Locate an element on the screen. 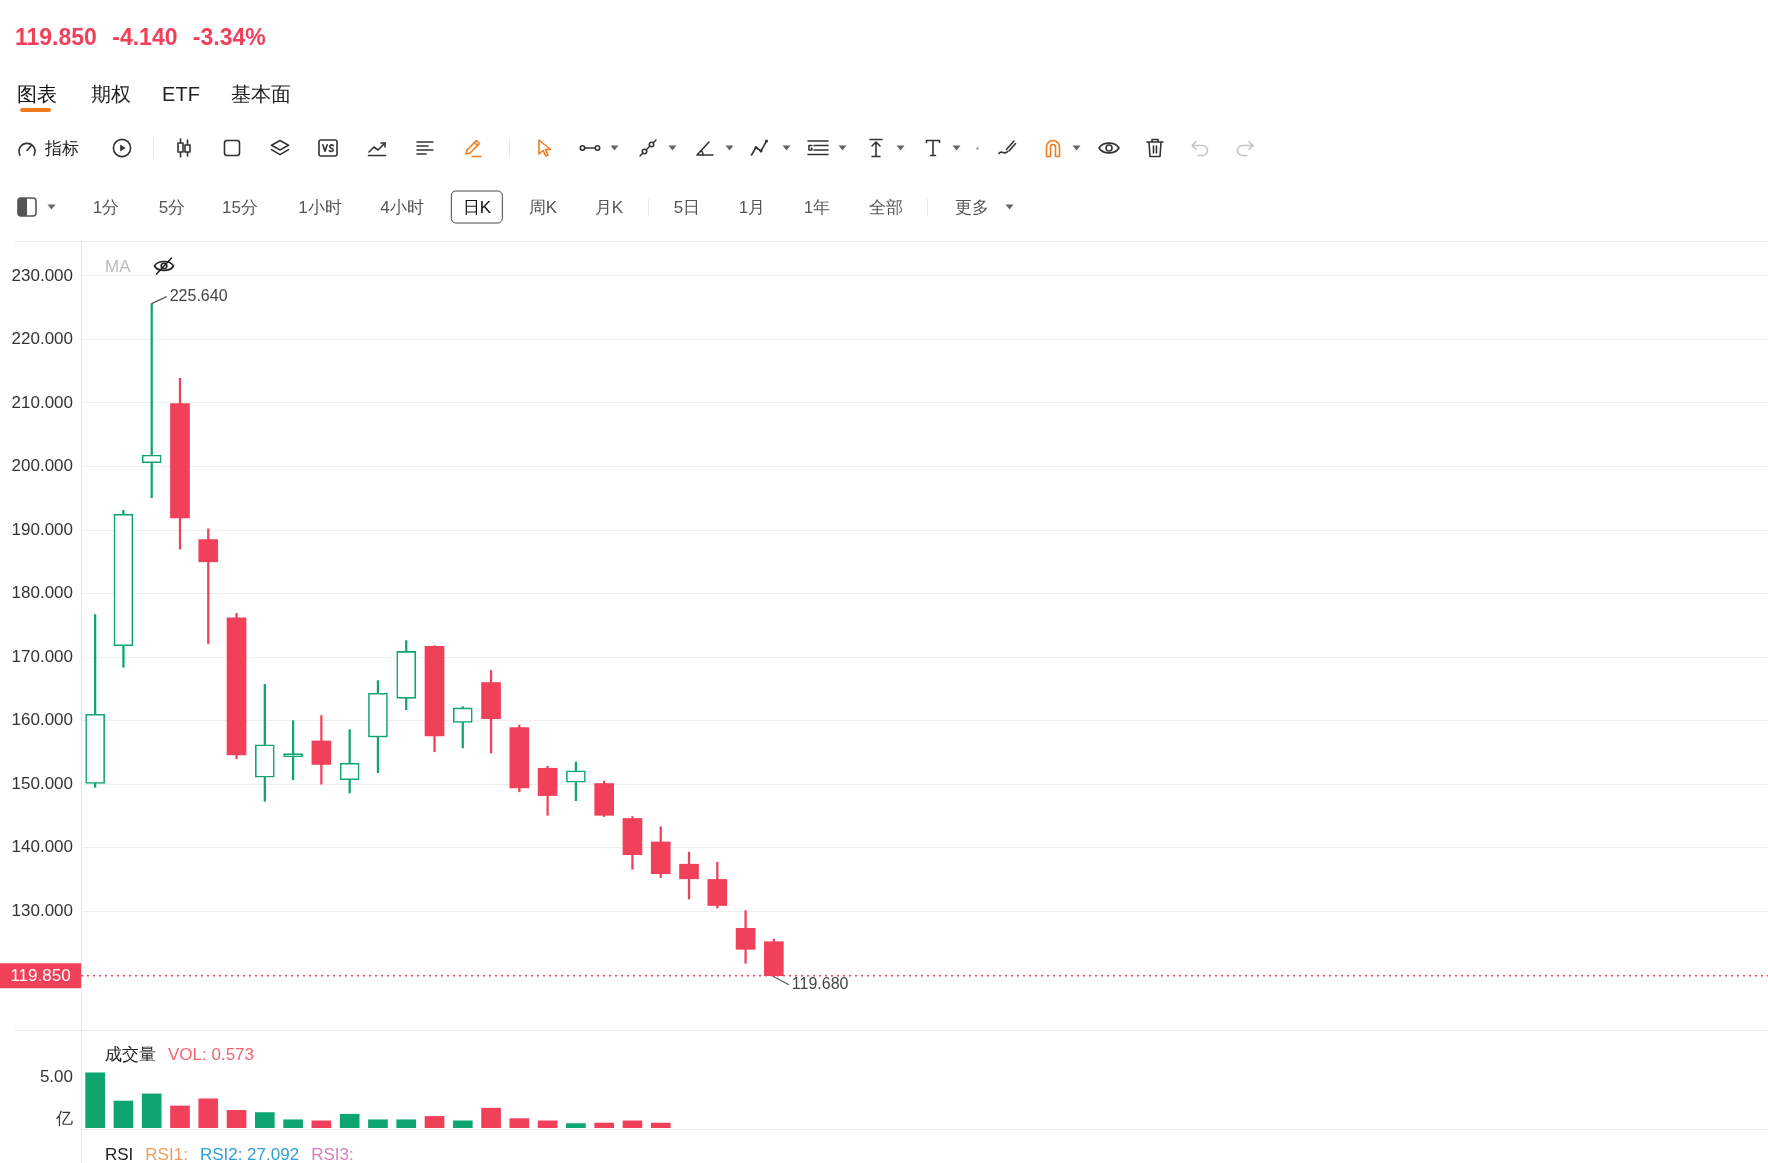  text: 期权 is located at coordinates (110, 94).